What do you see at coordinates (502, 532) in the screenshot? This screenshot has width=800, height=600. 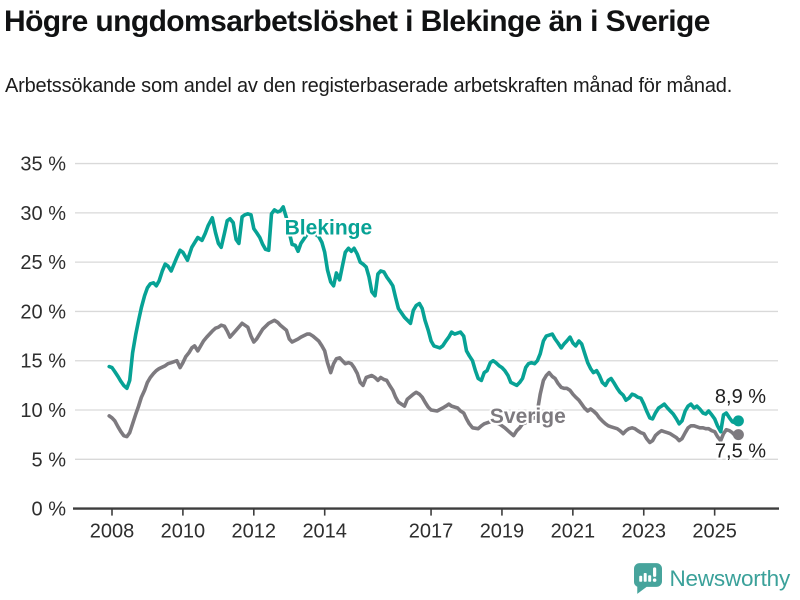 I see `x-tick-label: 2019` at bounding box center [502, 532].